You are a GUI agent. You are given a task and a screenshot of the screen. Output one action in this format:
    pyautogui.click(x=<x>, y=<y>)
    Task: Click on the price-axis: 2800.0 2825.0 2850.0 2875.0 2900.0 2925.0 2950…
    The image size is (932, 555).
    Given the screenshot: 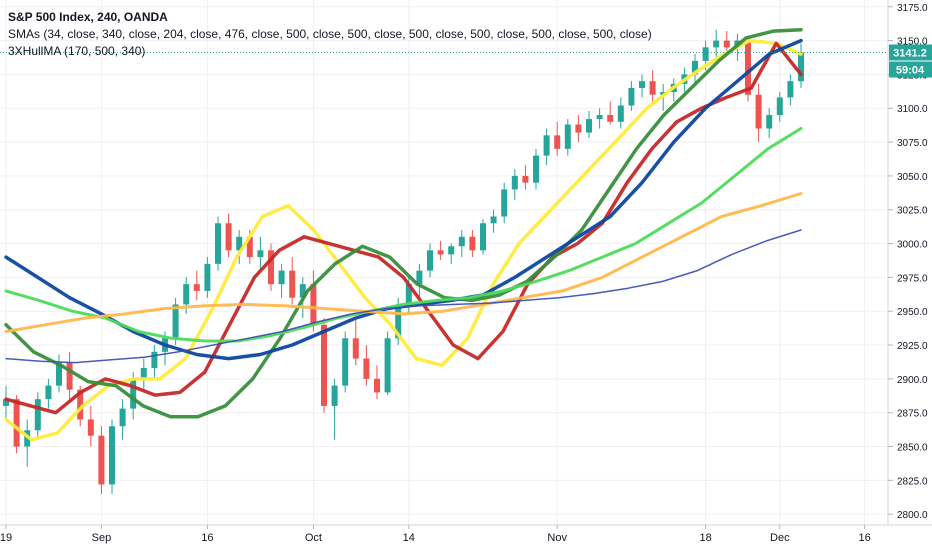 What is the action you would take?
    pyautogui.click(x=908, y=262)
    